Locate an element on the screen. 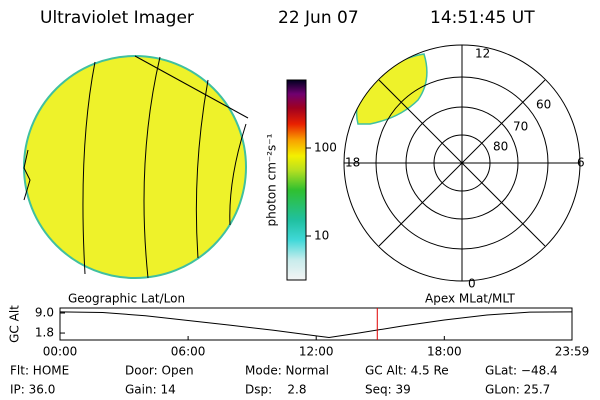 This screenshot has width=600, height=400. colorbar-tick-label: 100 is located at coordinates (325, 148).